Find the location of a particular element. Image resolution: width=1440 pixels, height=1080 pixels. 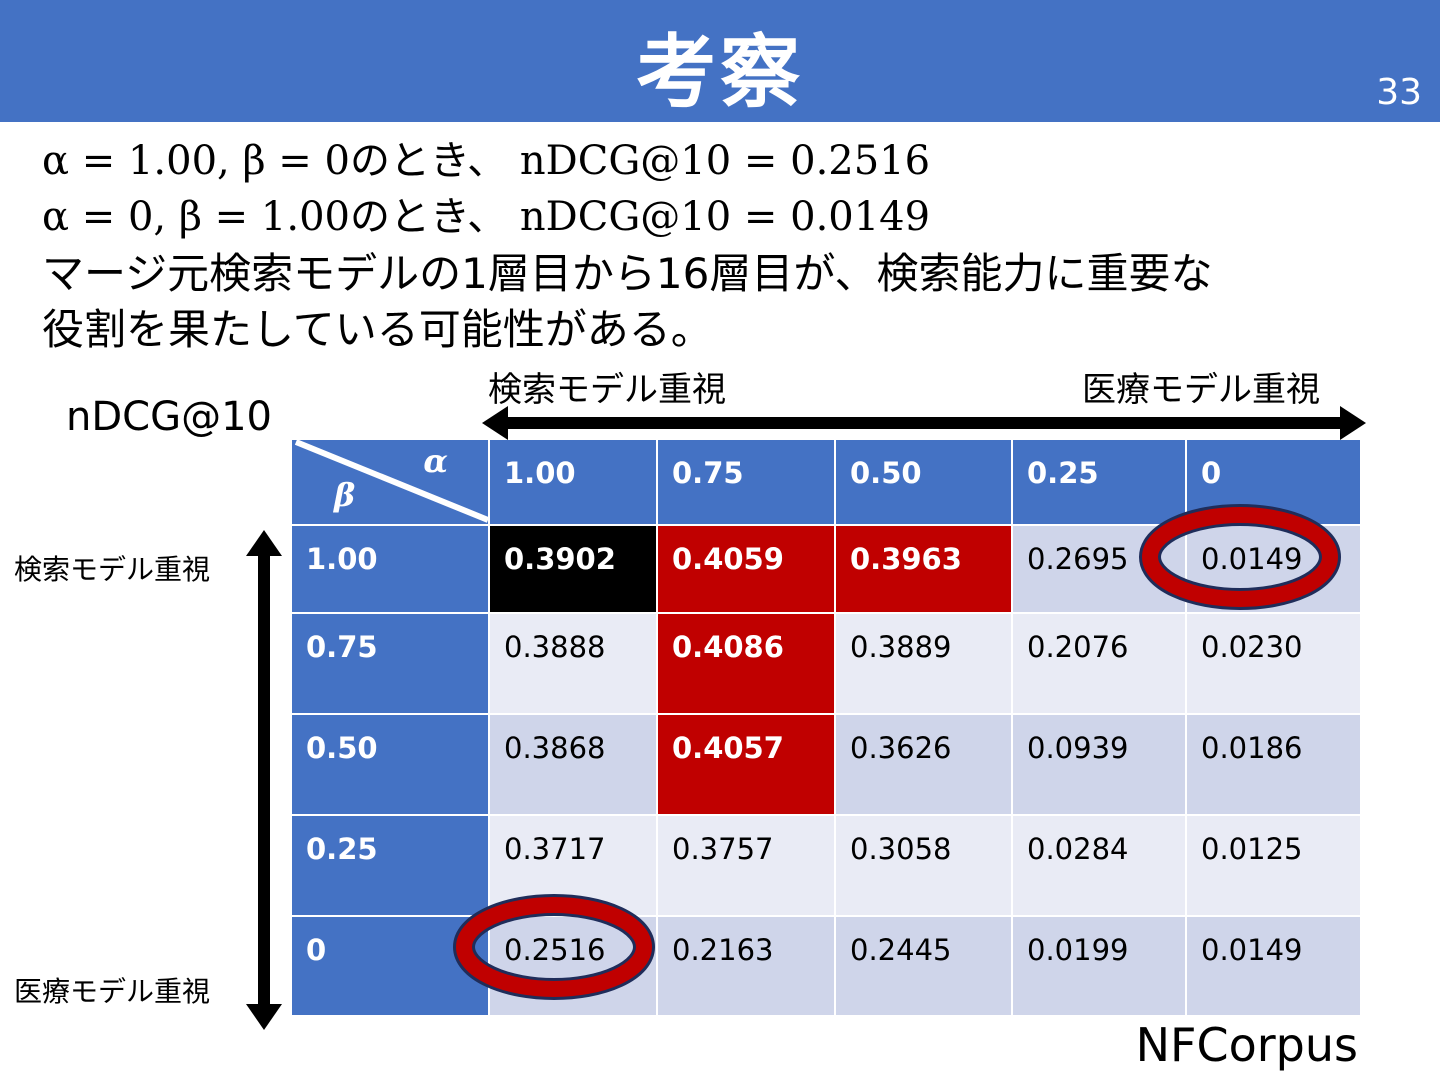

table-cell: 0.4059 is located at coordinates (746, 569).